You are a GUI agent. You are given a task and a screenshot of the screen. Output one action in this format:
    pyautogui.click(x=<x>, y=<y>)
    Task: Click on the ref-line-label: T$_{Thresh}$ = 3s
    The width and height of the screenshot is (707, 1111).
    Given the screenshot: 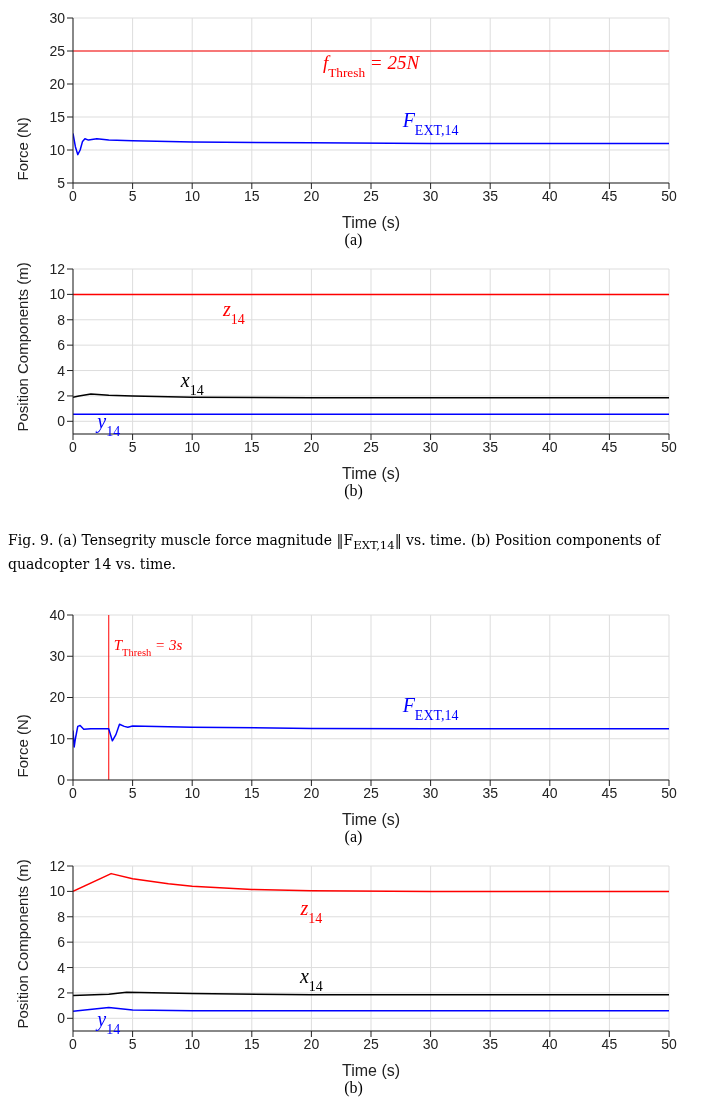 What is the action you would take?
    pyautogui.click(x=148, y=647)
    